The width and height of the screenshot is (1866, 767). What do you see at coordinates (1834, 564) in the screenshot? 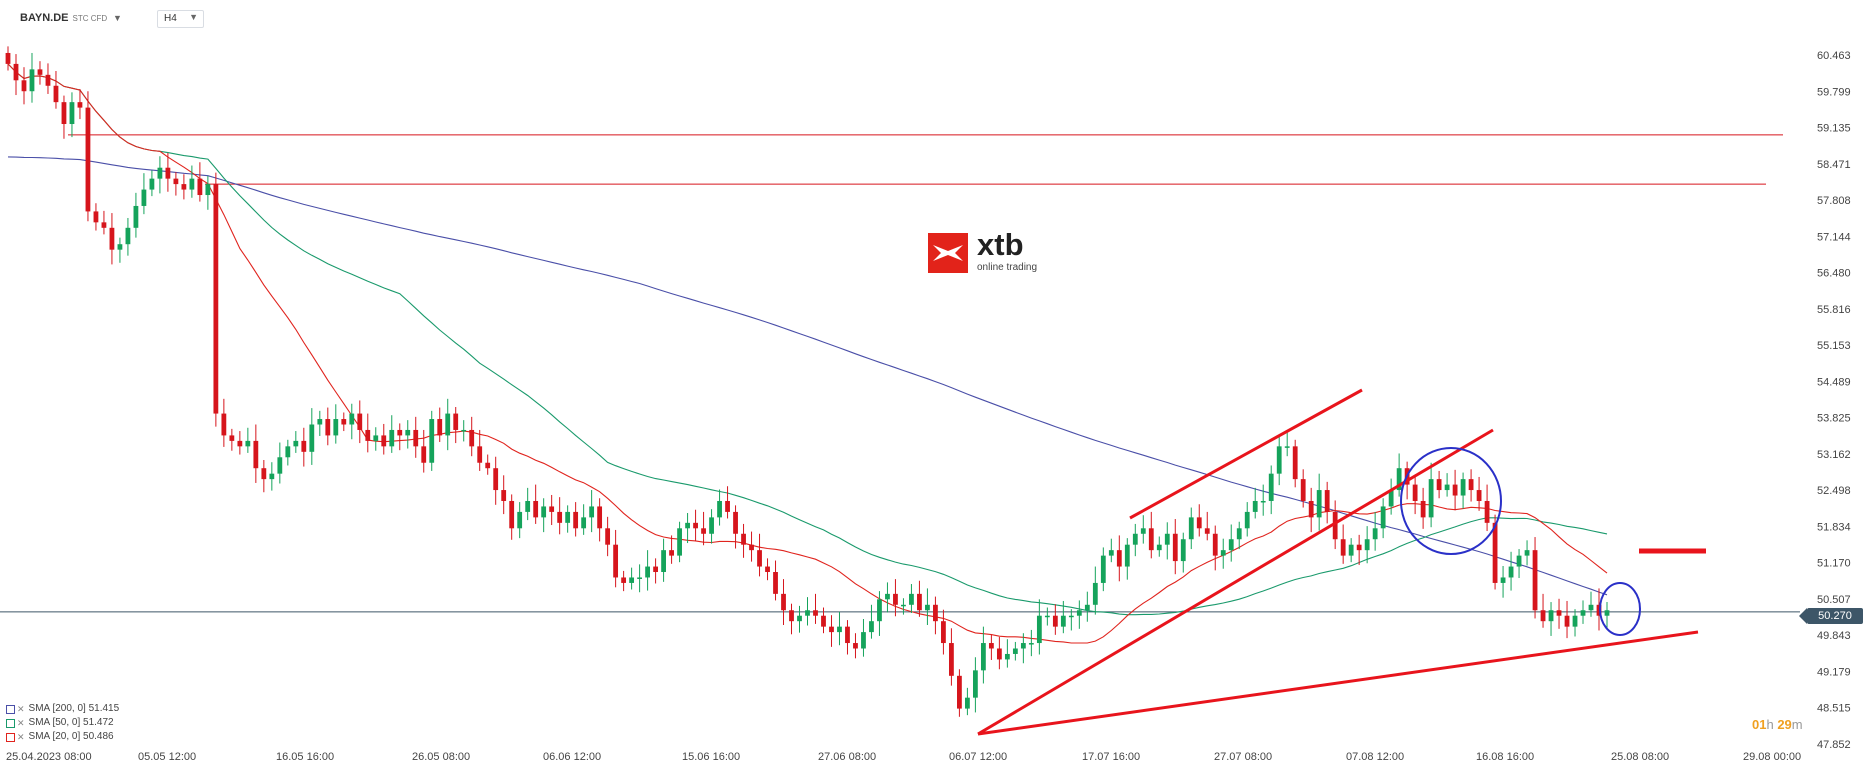
I see `y-tick-label: 51.170` at bounding box center [1834, 564].